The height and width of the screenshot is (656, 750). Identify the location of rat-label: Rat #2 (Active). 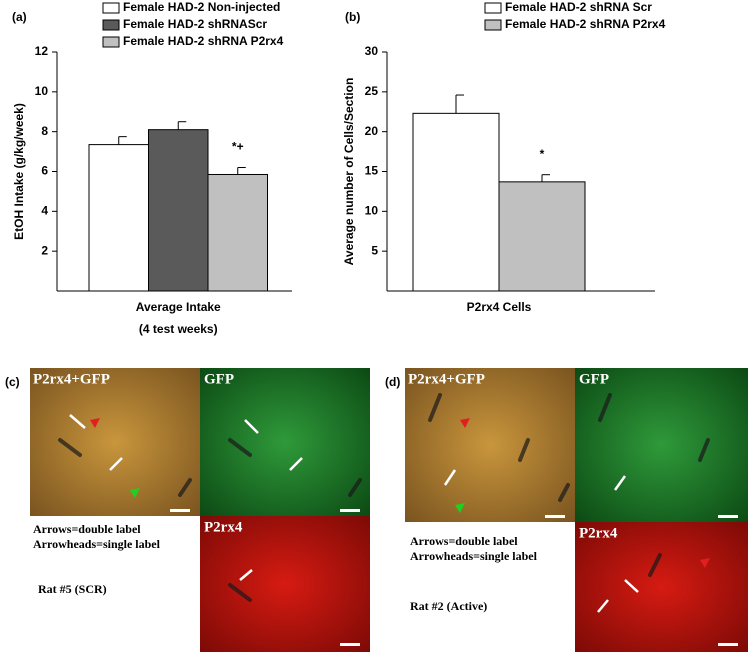
(448, 606).